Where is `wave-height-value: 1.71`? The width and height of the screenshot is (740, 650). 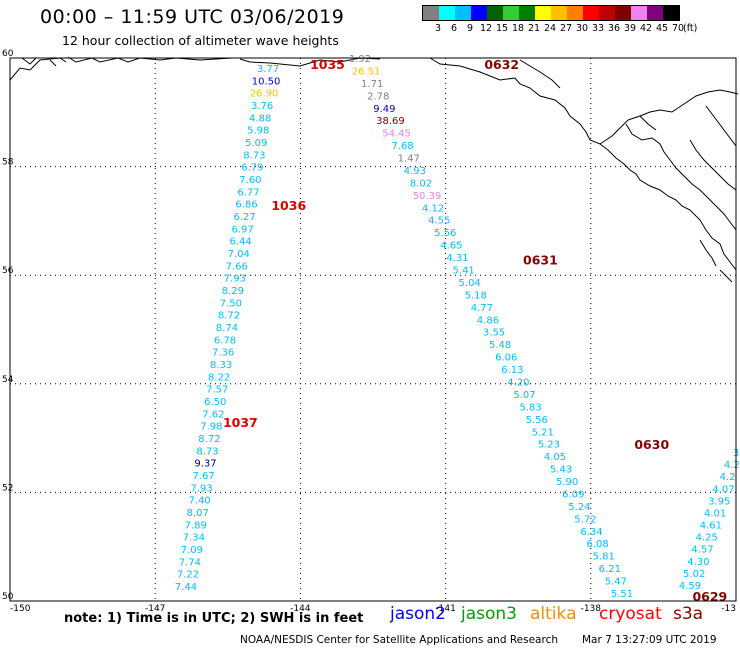
wave-height-value: 1.71 is located at coordinates (372, 84).